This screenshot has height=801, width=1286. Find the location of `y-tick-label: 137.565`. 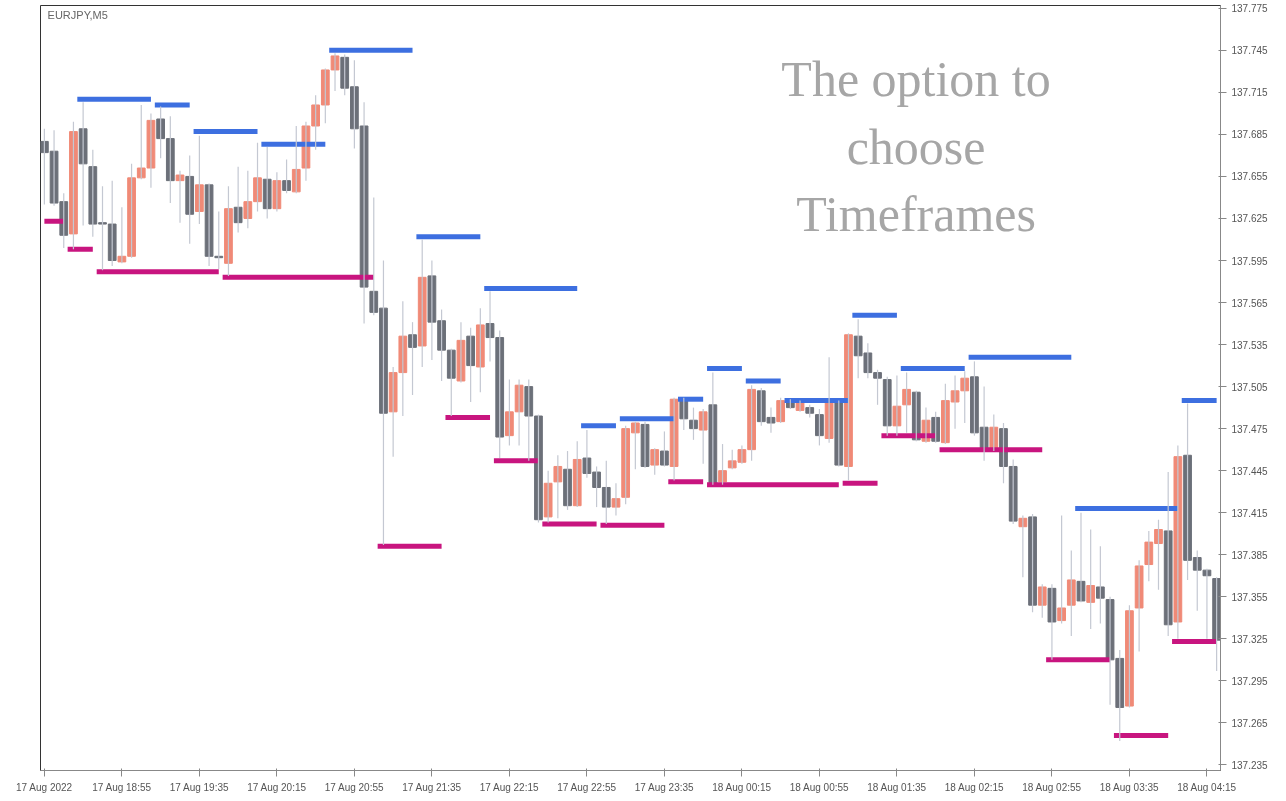

y-tick-label: 137.565 is located at coordinates (1250, 303).